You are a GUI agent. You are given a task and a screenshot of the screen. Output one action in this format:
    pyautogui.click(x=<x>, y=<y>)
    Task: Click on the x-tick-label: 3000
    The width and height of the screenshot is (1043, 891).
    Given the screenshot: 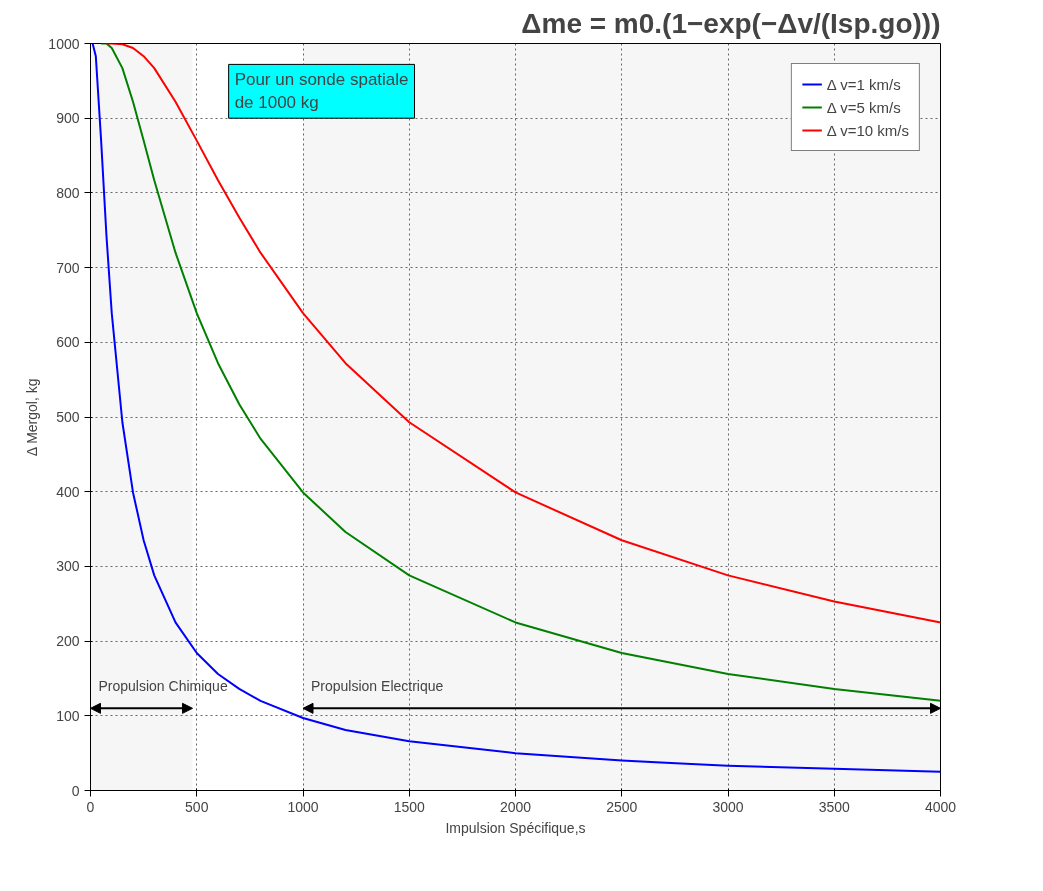 What is the action you would take?
    pyautogui.click(x=728, y=806)
    